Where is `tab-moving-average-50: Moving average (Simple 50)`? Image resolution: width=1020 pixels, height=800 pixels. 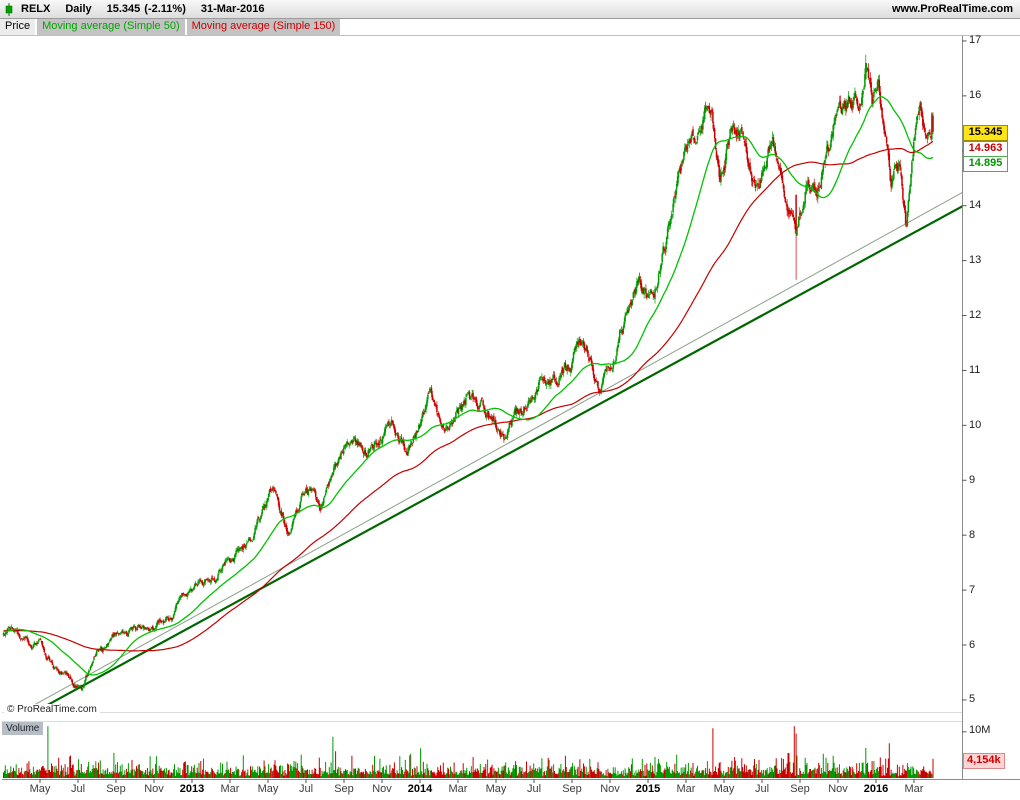
tab-moving-average-50: Moving average (Simple 50) is located at coordinates (111, 27).